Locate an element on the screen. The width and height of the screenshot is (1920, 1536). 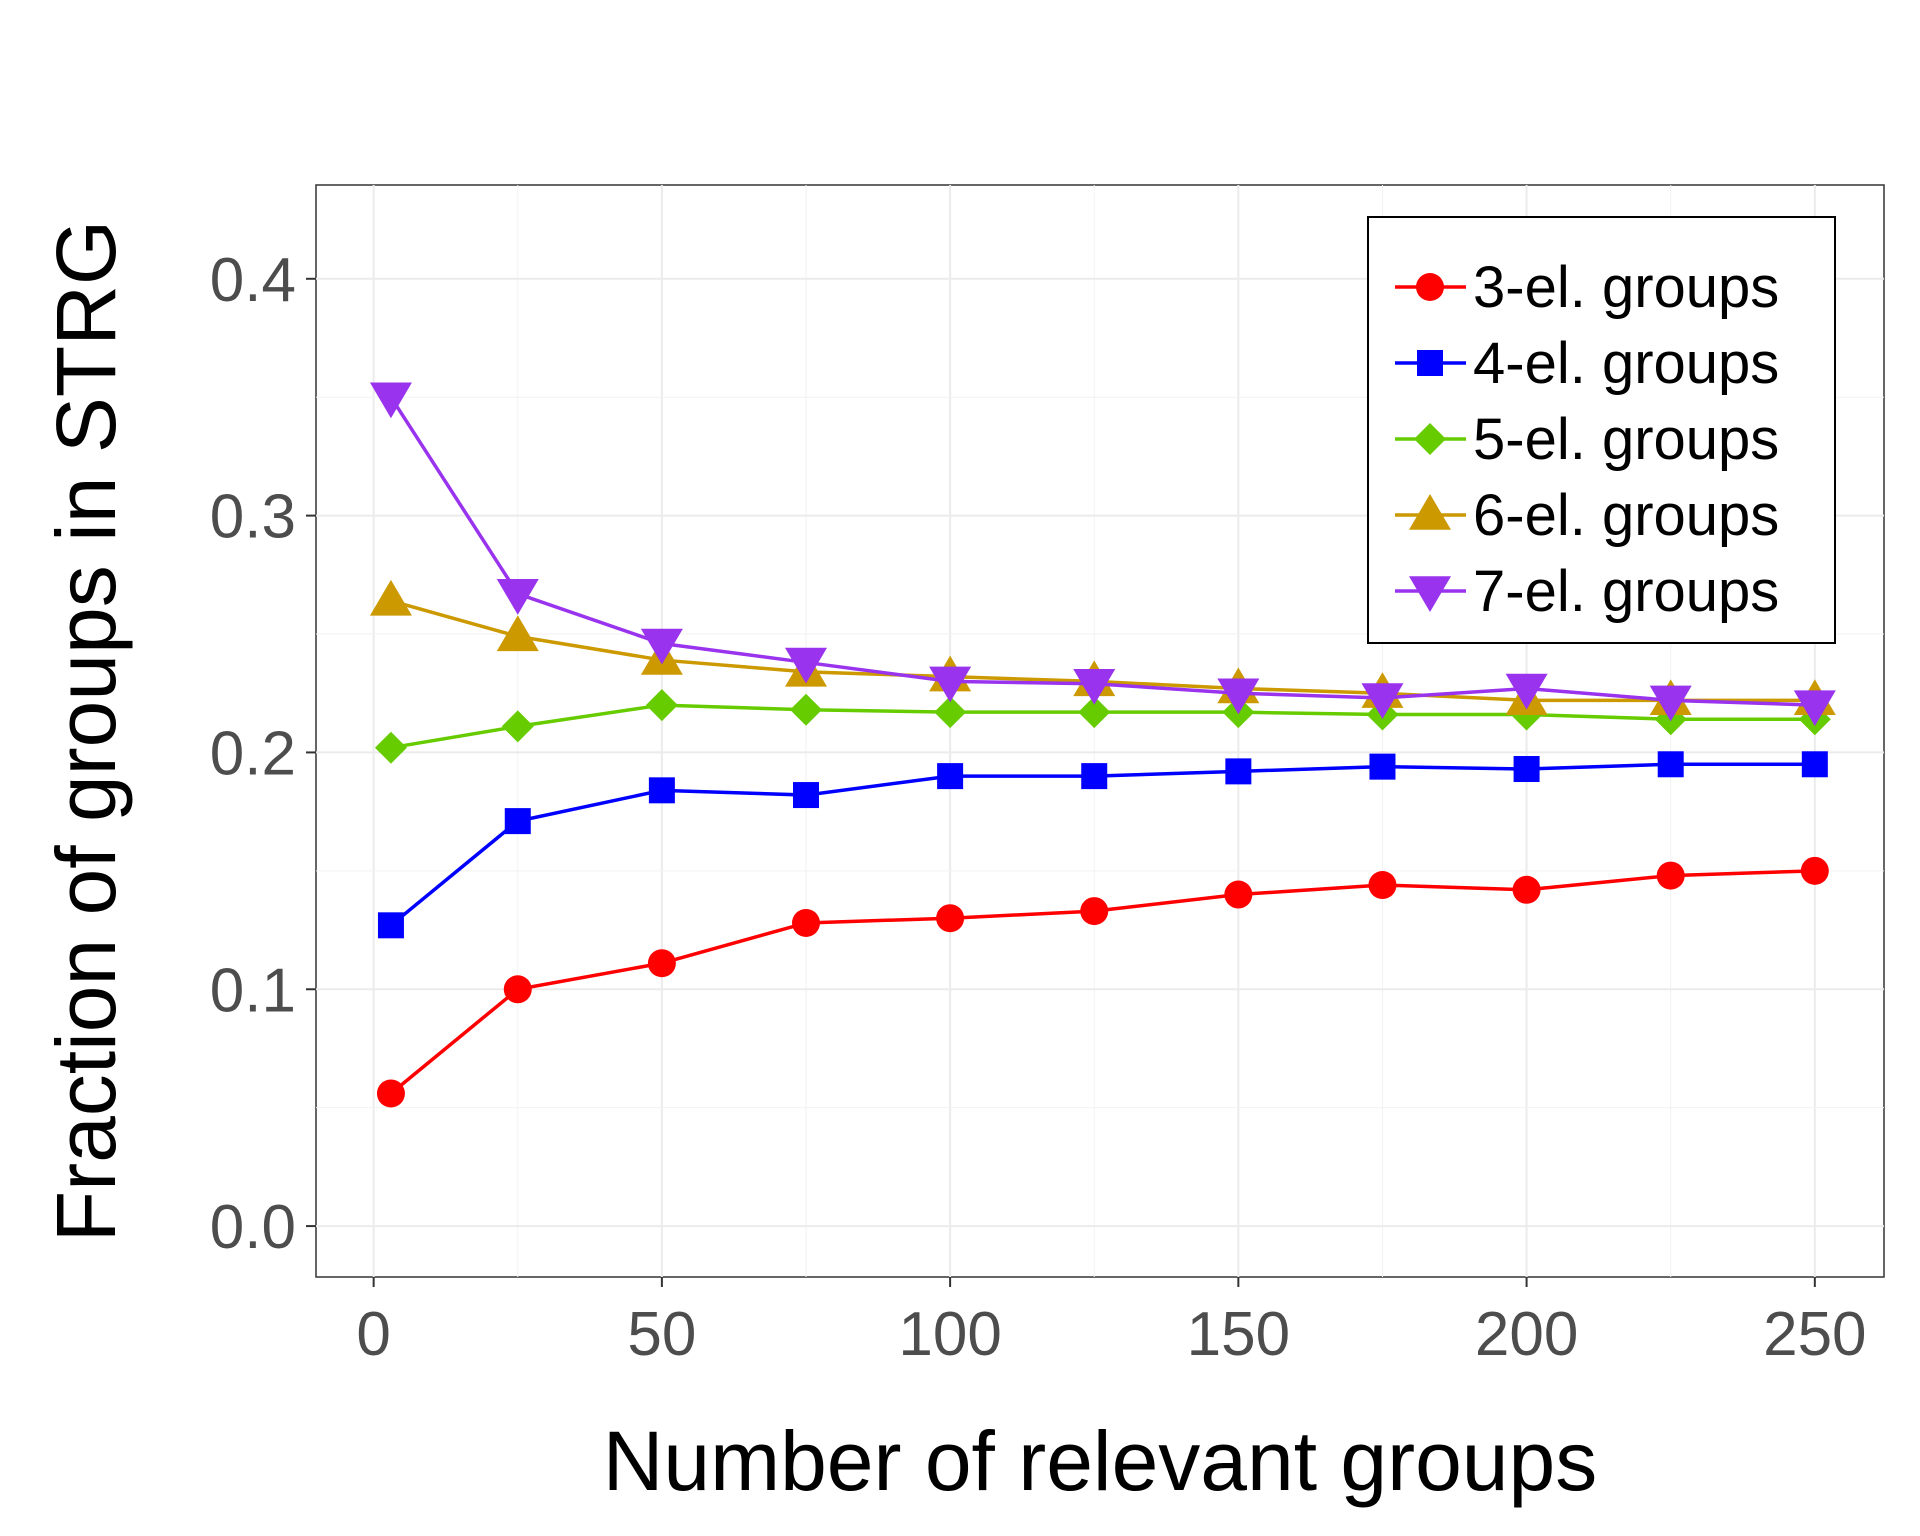
y-tick-label: 0.1 is located at coordinates (253, 990).